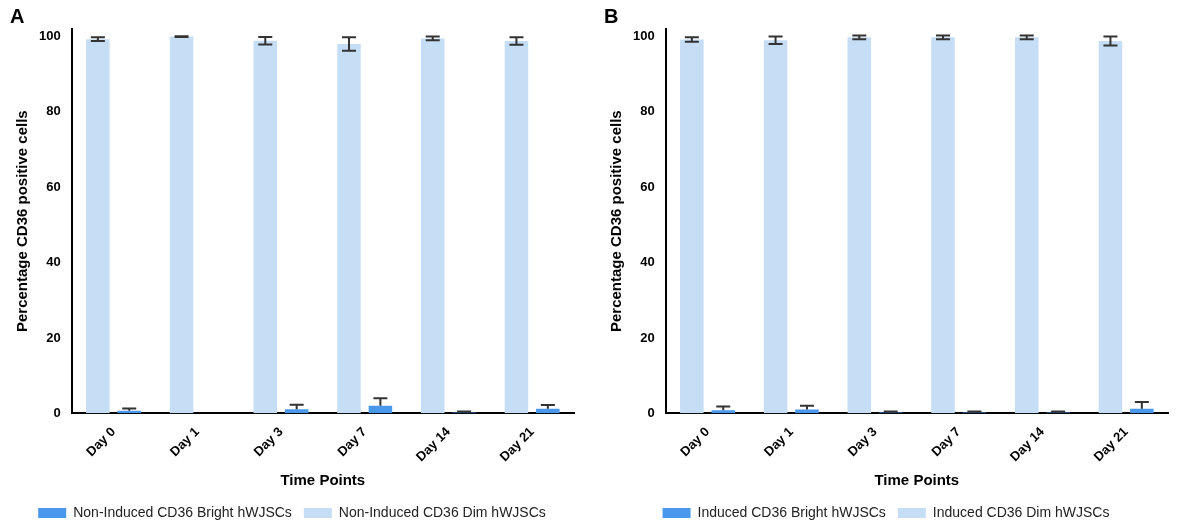 The image size is (1188, 530). I want to click on legend-label: Induced CD36 Bright hWJSCs, so click(791, 511).